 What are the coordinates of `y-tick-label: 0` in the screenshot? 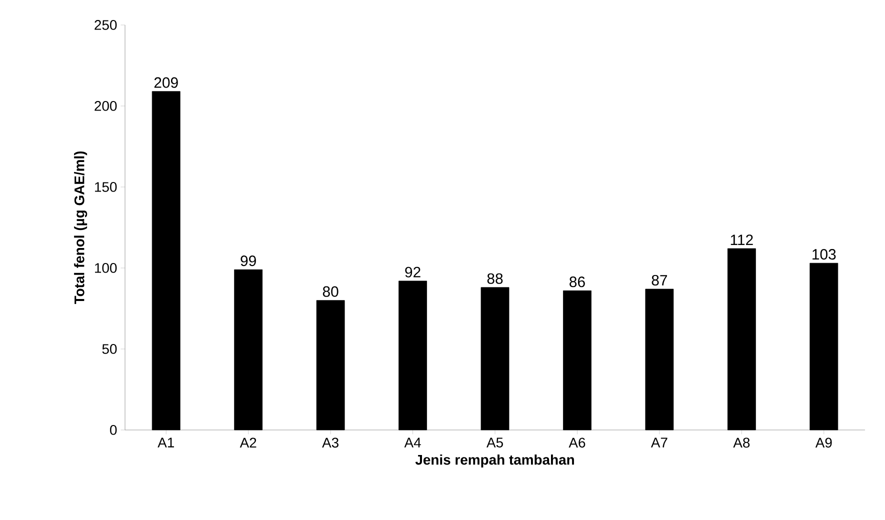 It's located at (113, 430).